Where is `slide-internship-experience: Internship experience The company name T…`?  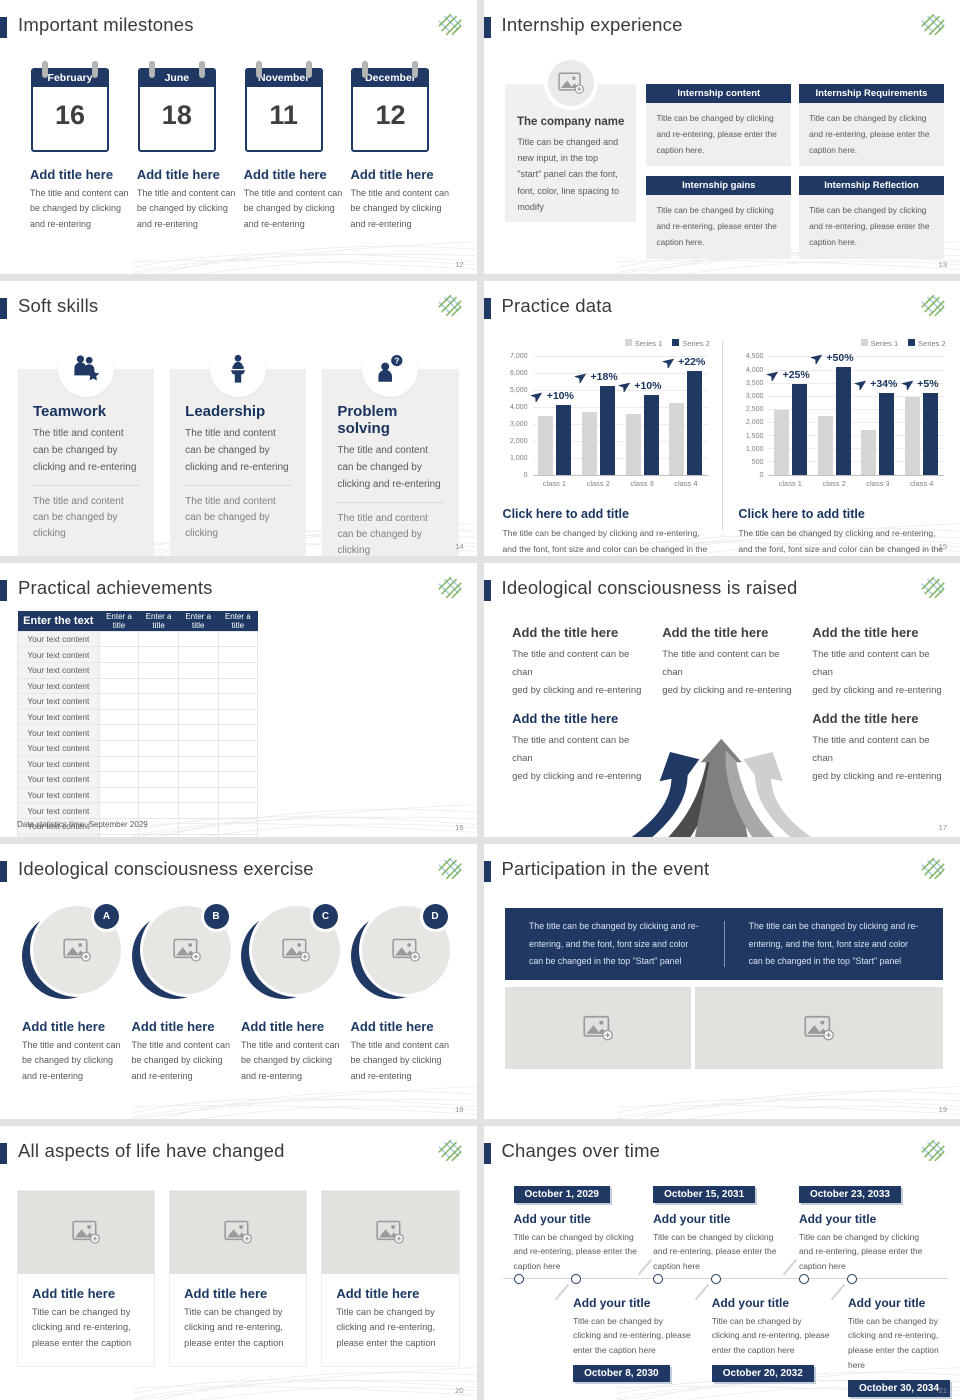
slide-internship-experience: Internship experience The company name T… is located at coordinates (721, 137).